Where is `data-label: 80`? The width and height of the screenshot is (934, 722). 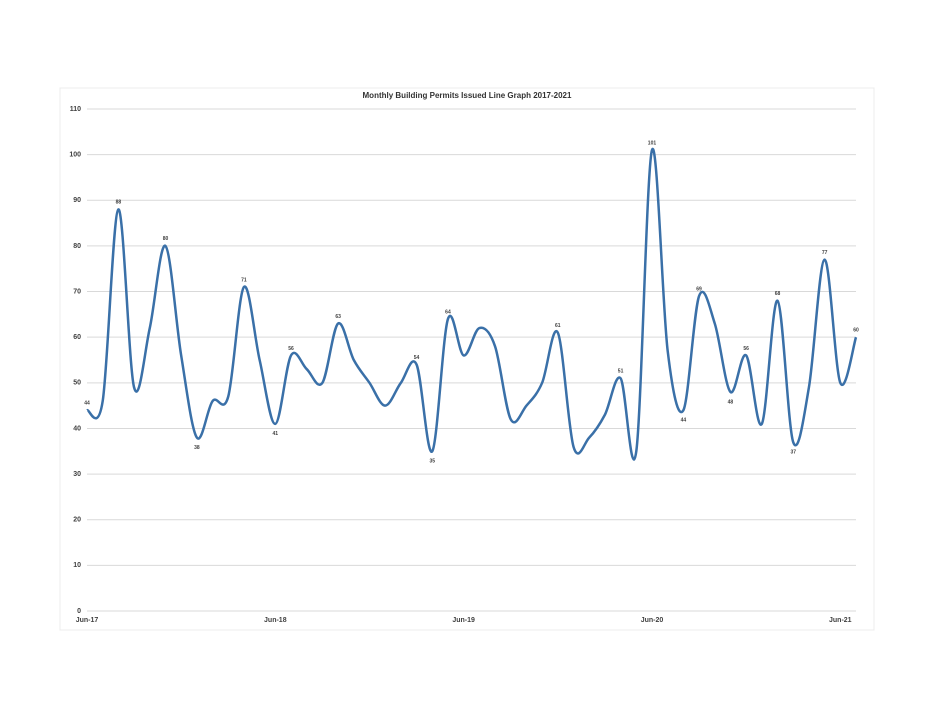 data-label: 80 is located at coordinates (166, 239).